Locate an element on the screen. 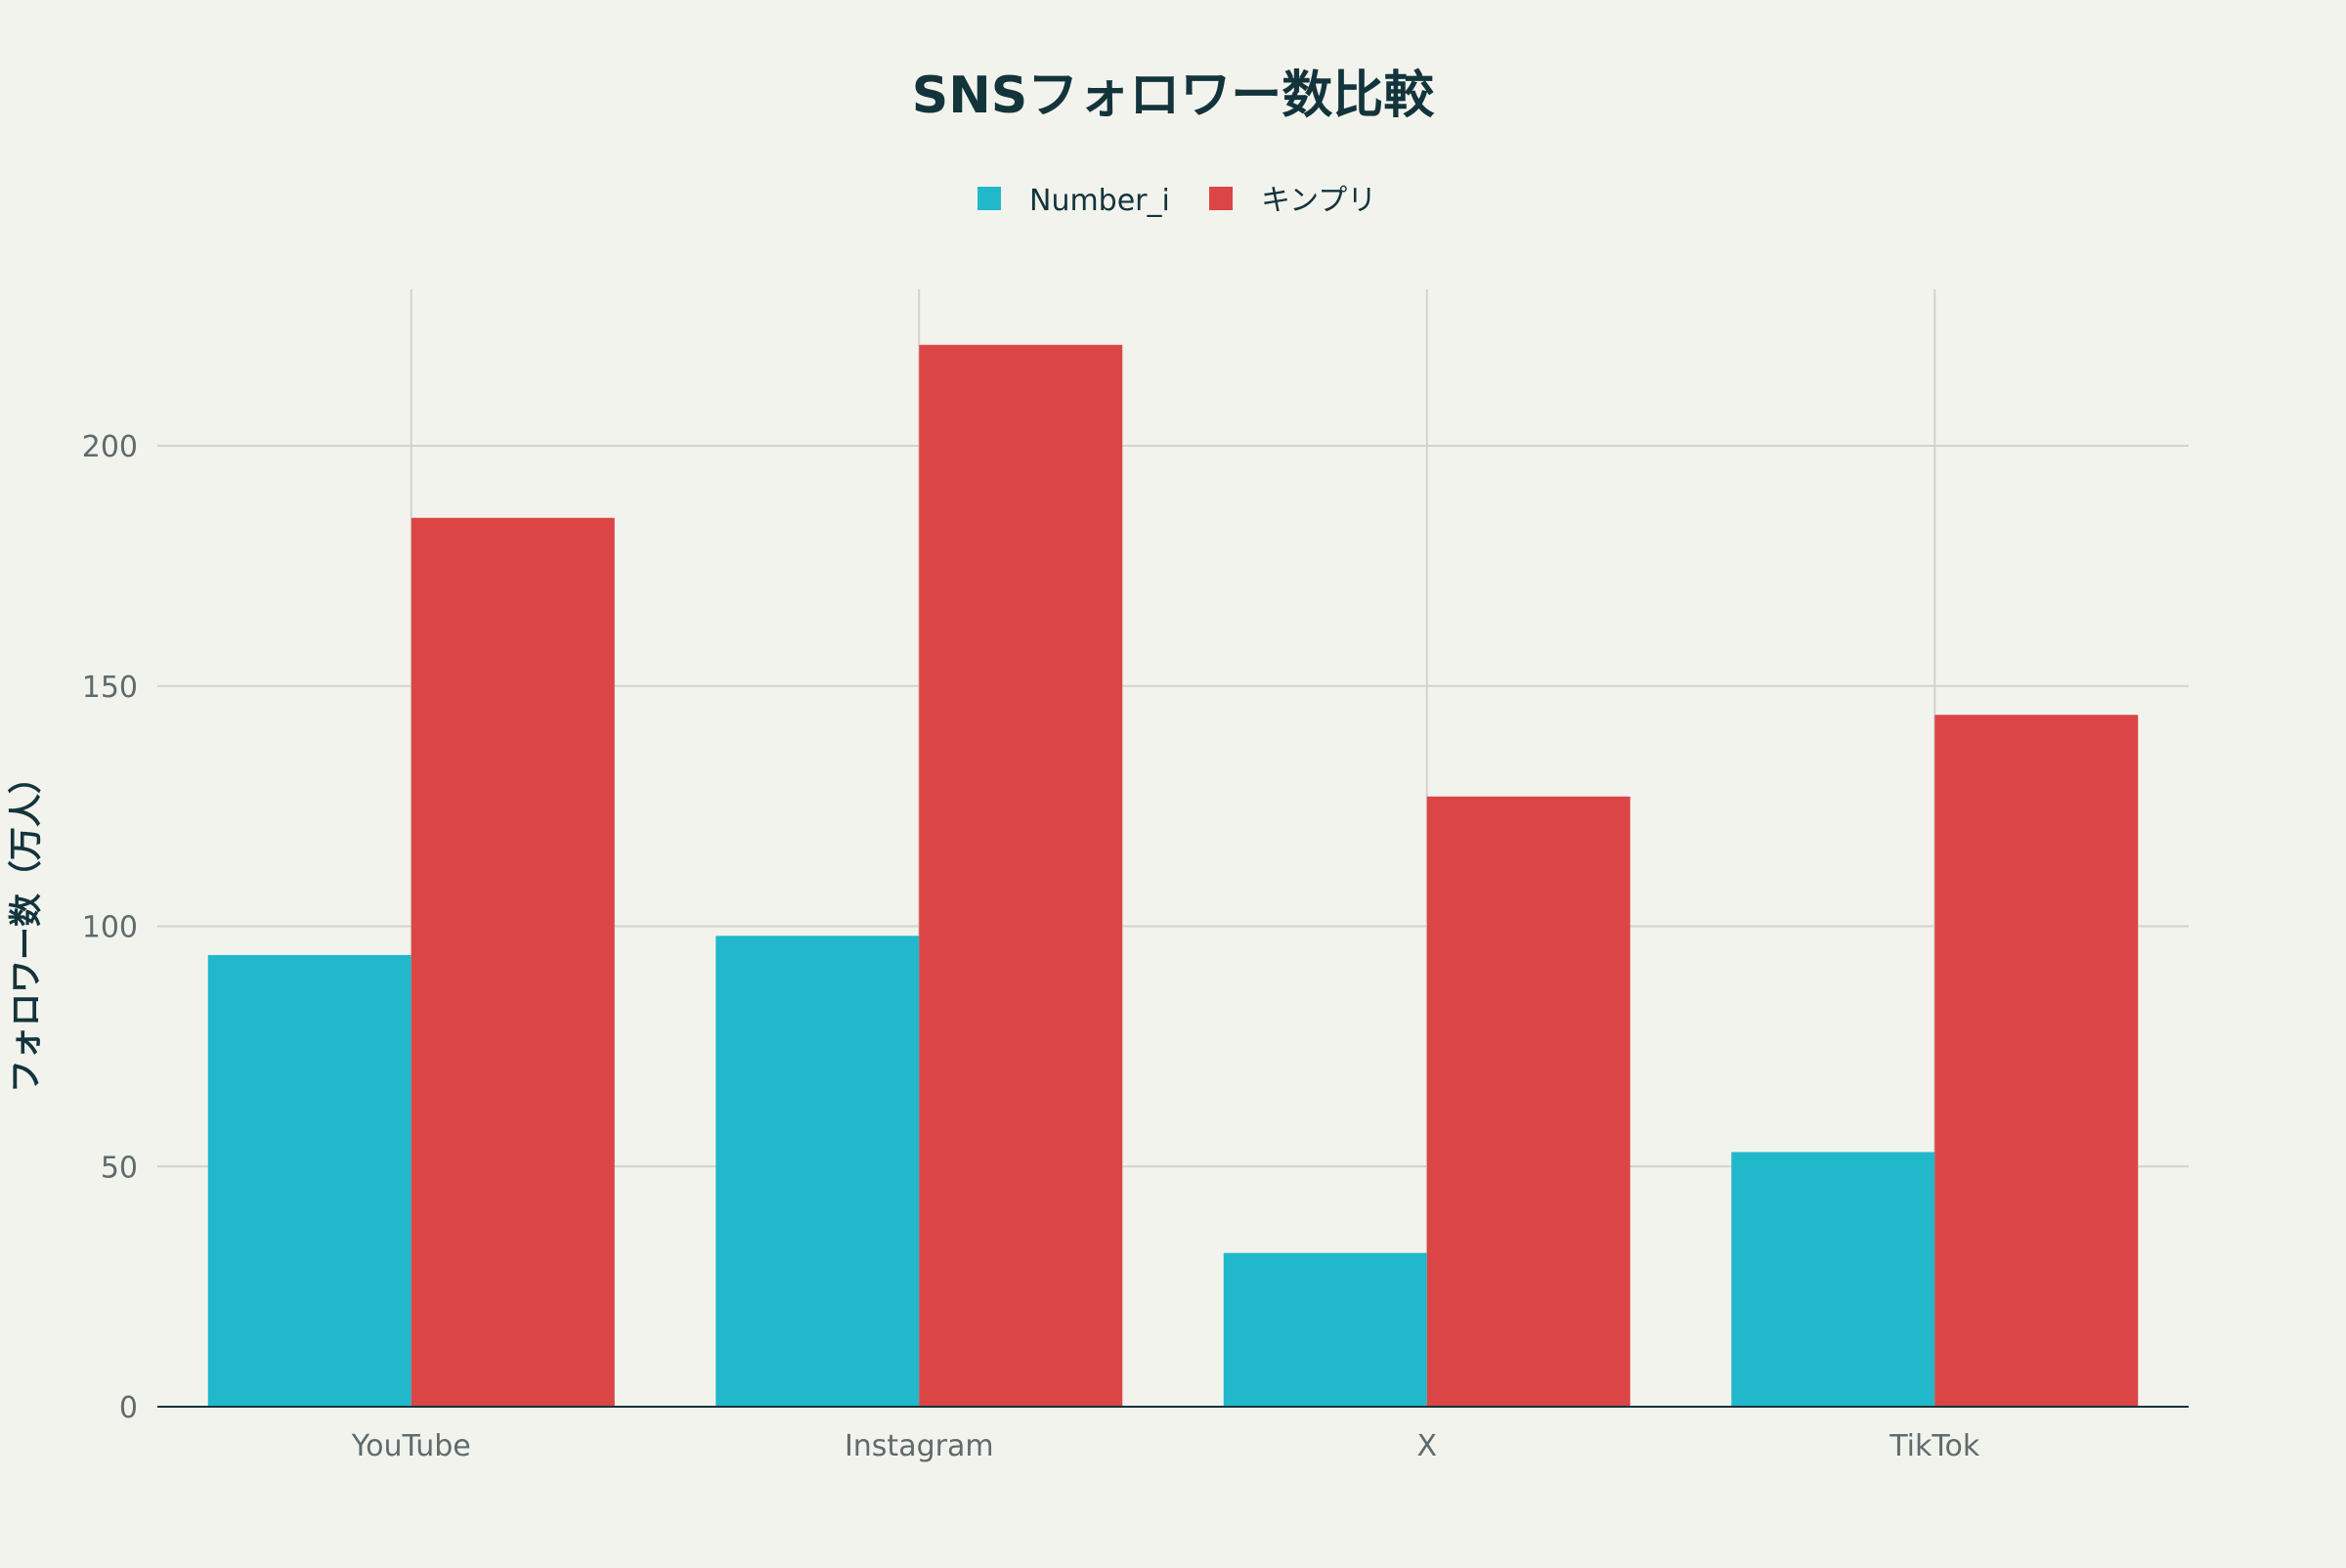  legend-label: Number_i is located at coordinates (1100, 201).